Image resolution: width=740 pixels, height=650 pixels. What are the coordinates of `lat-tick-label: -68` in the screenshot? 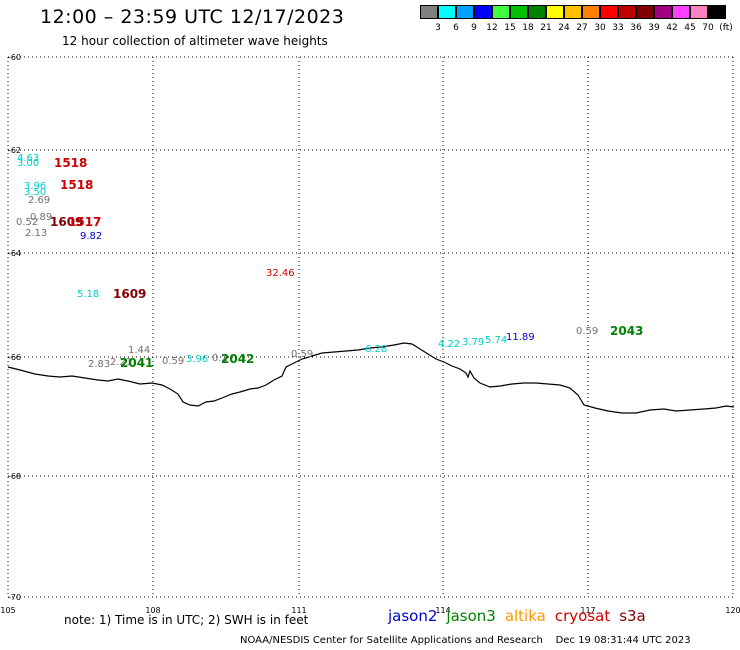 It's located at (14, 476).